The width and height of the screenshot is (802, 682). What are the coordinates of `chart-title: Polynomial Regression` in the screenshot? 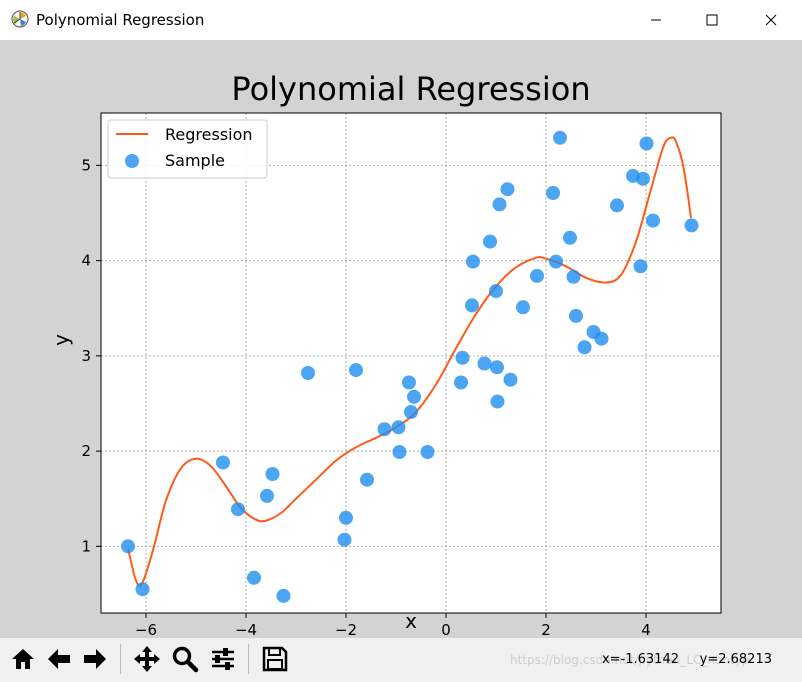 It's located at (410, 89).